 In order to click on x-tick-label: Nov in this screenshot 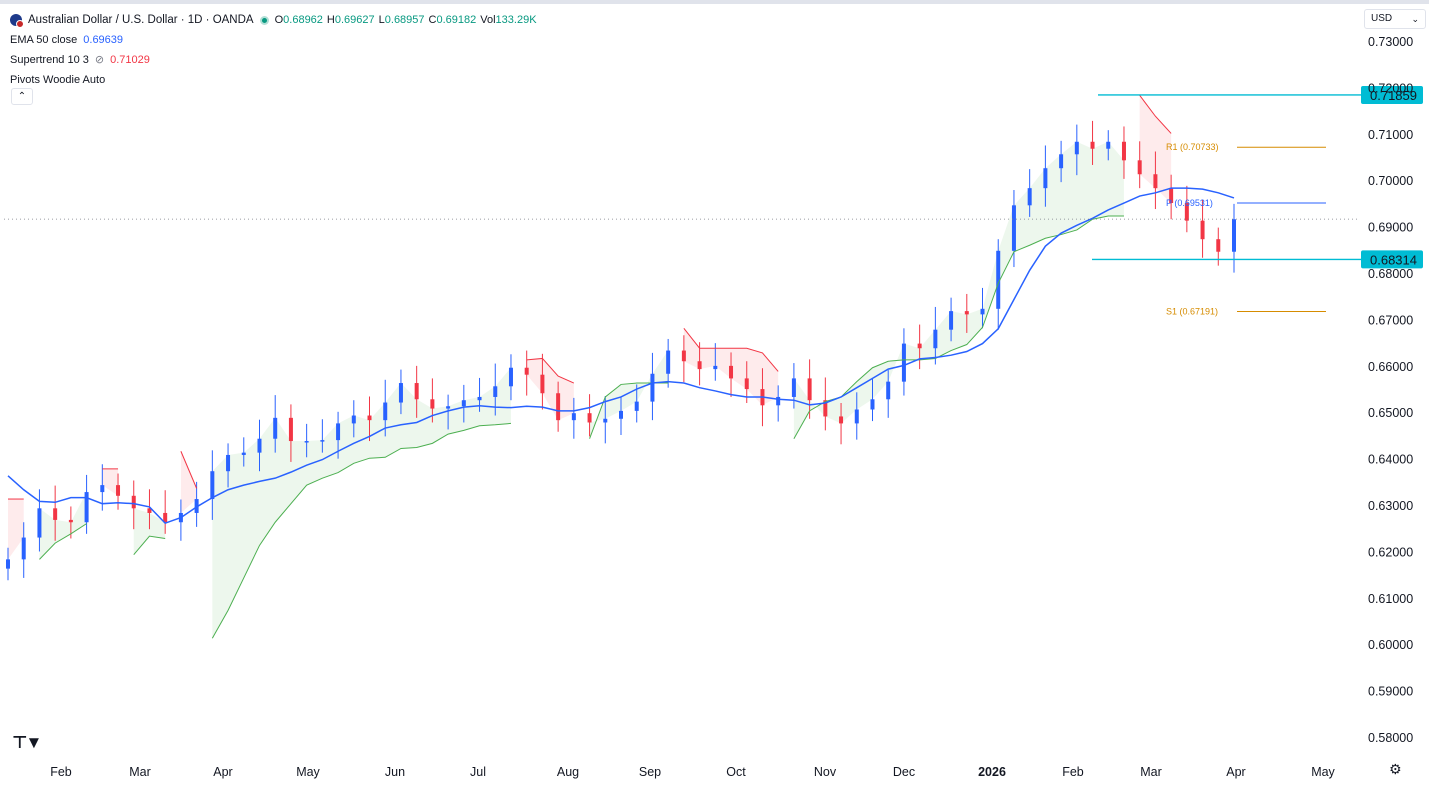, I will do `click(825, 772)`.